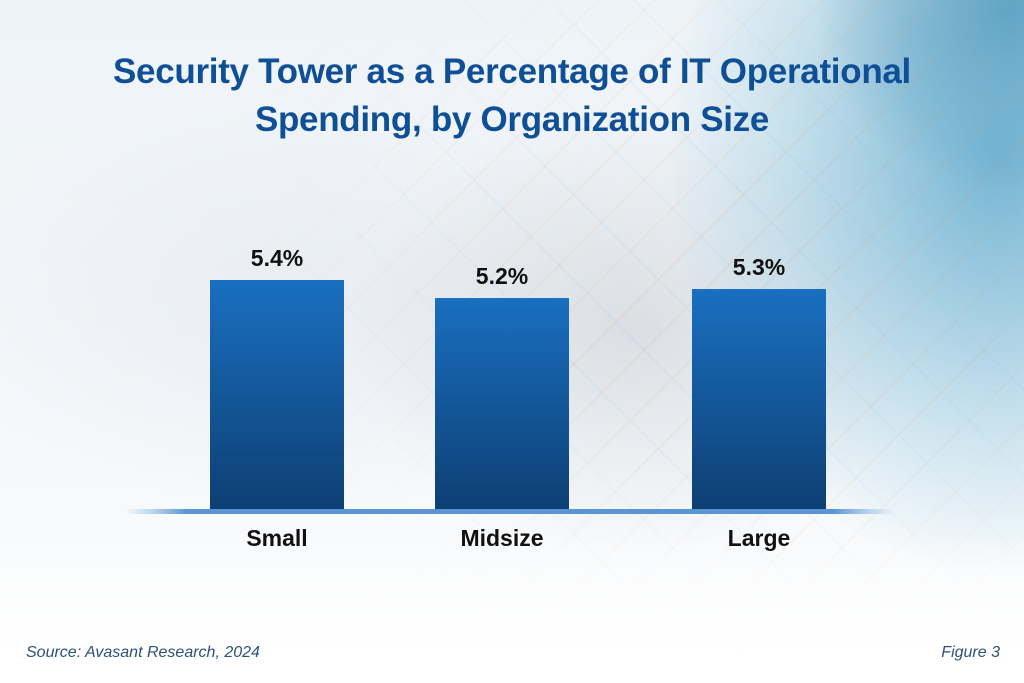 Image resolution: width=1024 pixels, height=683 pixels. What do you see at coordinates (501, 538) in the screenshot?
I see `x-tick-label-midsize: Midsize` at bounding box center [501, 538].